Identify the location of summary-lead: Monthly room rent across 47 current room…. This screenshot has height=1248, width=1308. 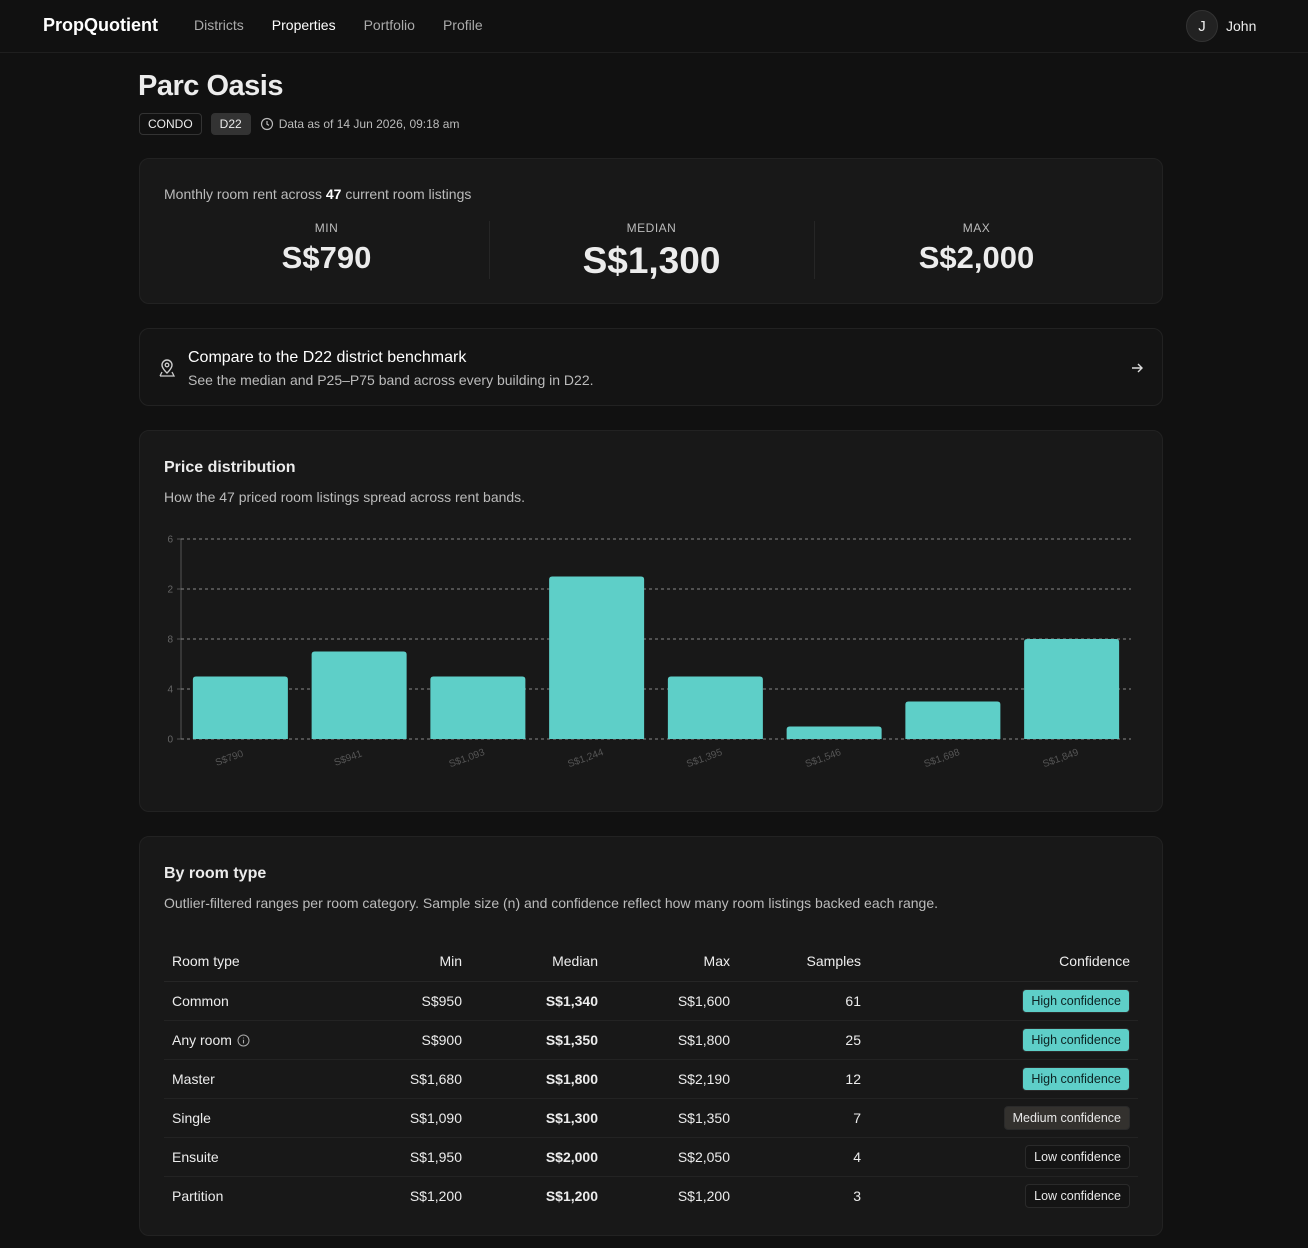
(317, 194).